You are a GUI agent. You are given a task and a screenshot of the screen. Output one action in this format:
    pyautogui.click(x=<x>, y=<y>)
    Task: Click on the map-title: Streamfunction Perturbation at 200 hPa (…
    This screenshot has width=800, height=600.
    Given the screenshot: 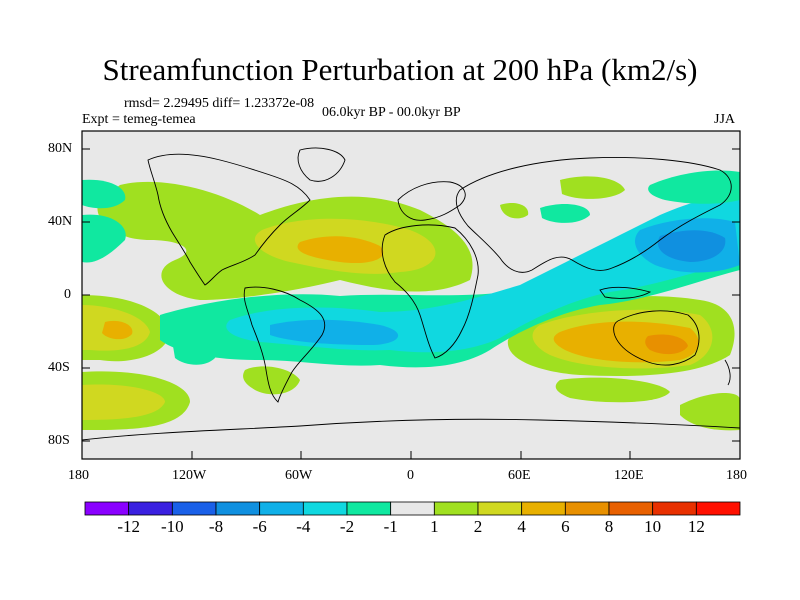 What is the action you would take?
    pyautogui.click(x=400, y=69)
    